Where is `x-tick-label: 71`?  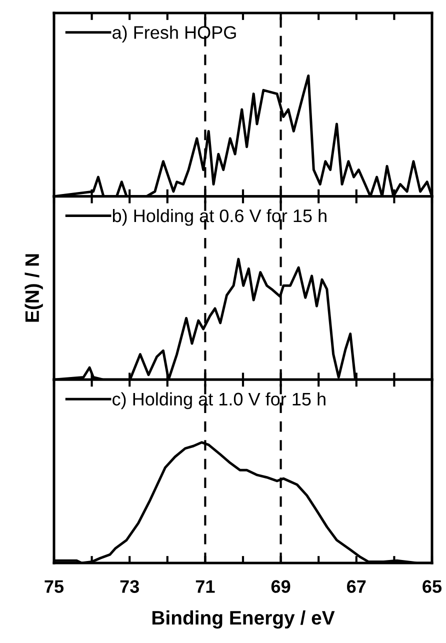
x-tick-label: 71 is located at coordinates (205, 586).